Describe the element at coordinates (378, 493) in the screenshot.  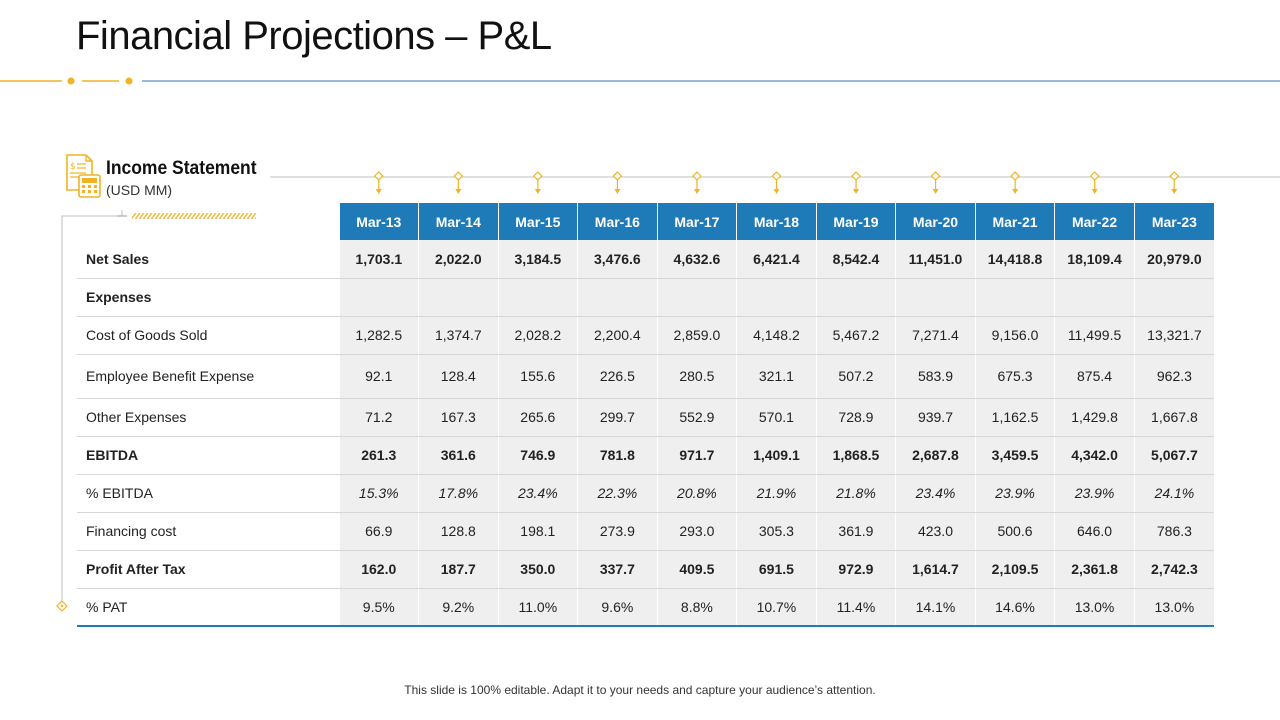
I see `table-cell: 15.3%` at that location.